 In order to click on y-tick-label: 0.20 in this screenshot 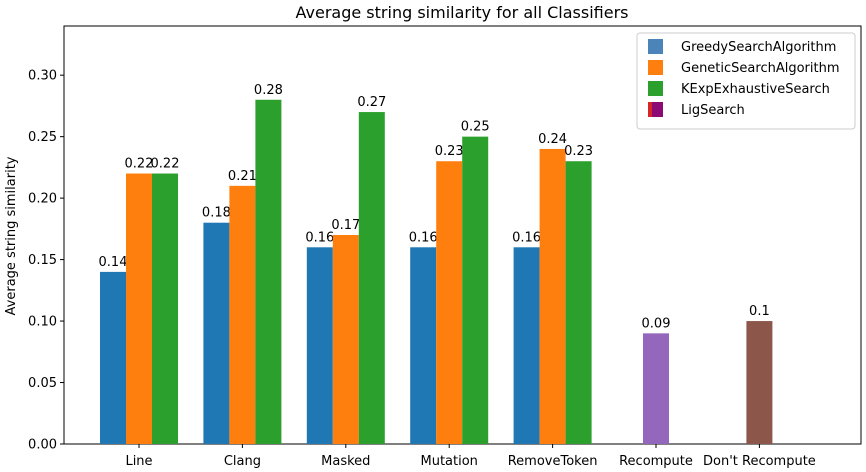, I will do `click(42, 199)`.